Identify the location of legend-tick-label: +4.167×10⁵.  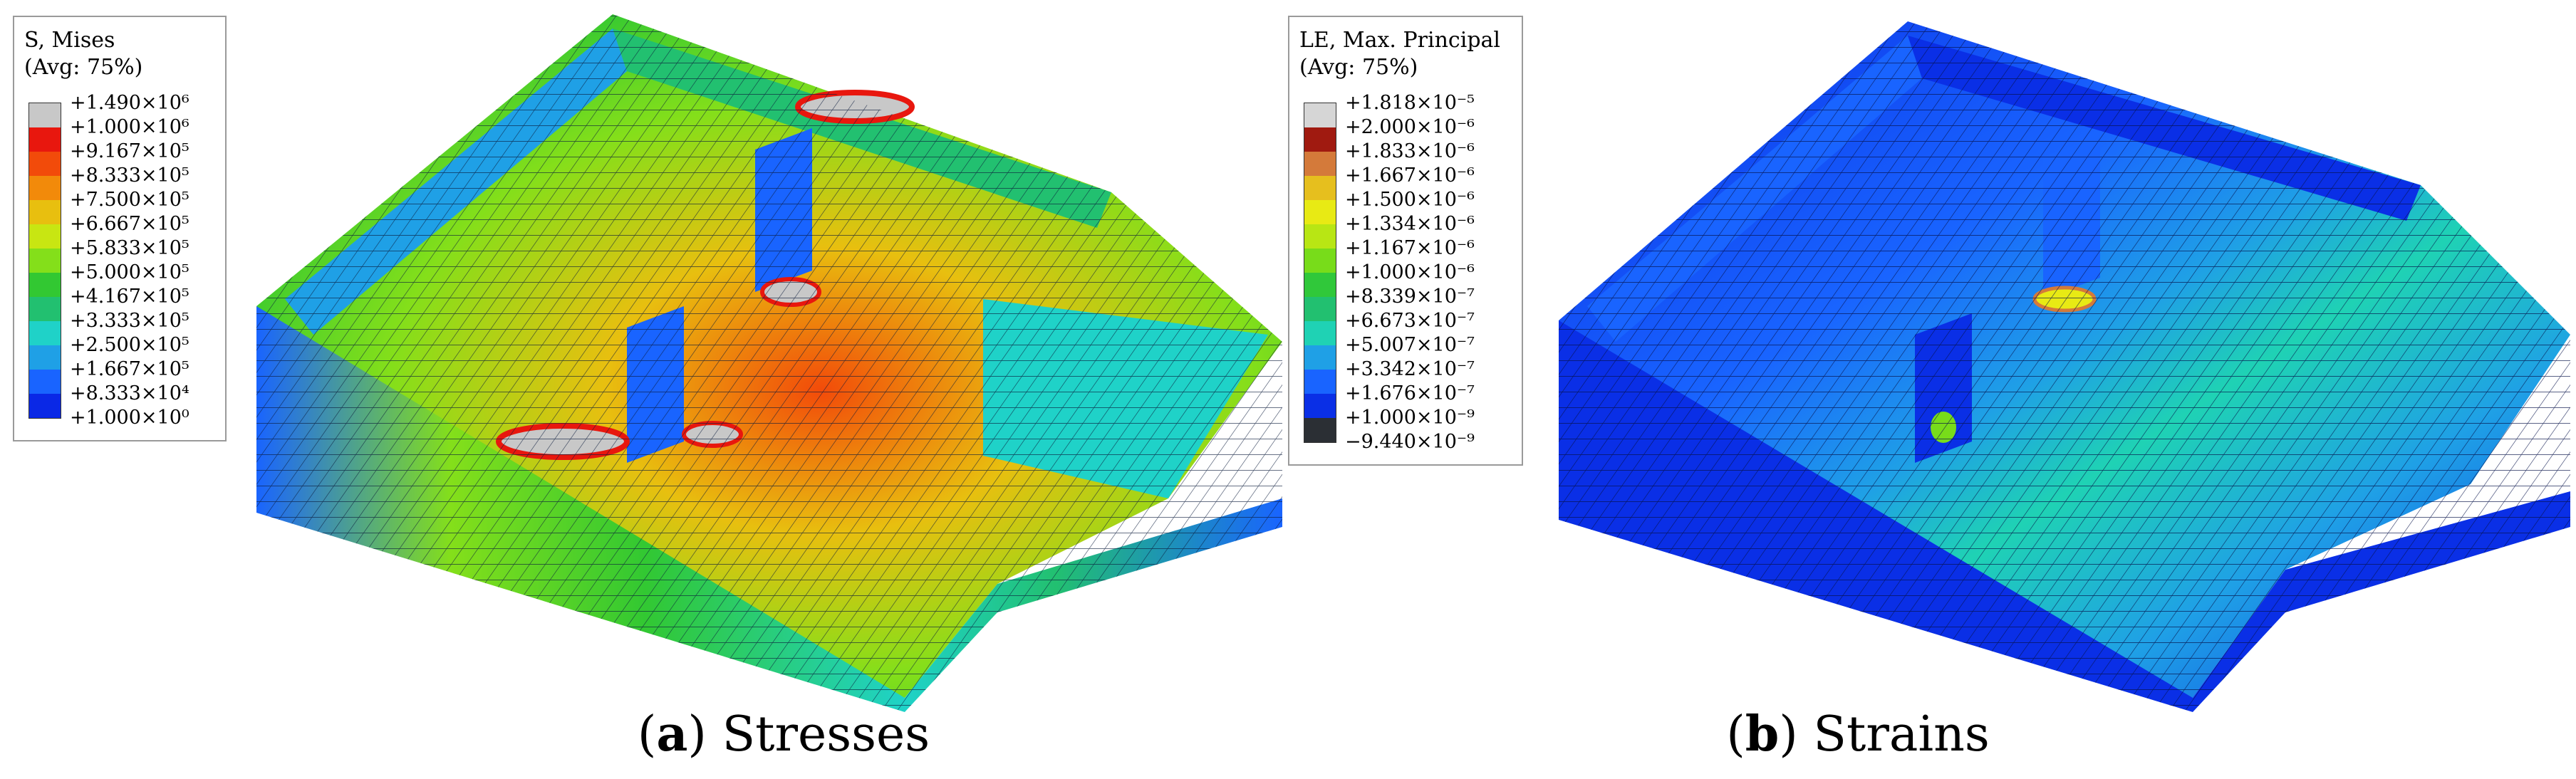
(129, 297).